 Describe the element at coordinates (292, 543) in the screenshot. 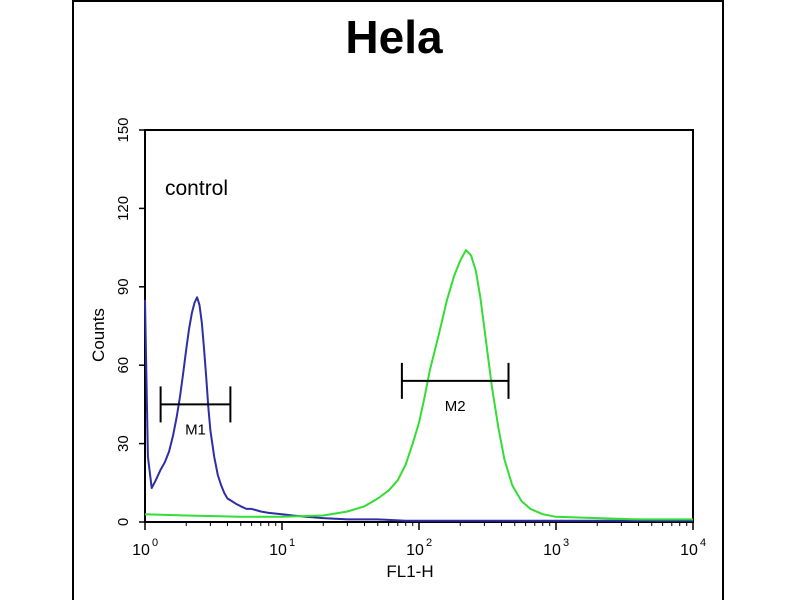

I see `x-tick-exponent: 1` at that location.